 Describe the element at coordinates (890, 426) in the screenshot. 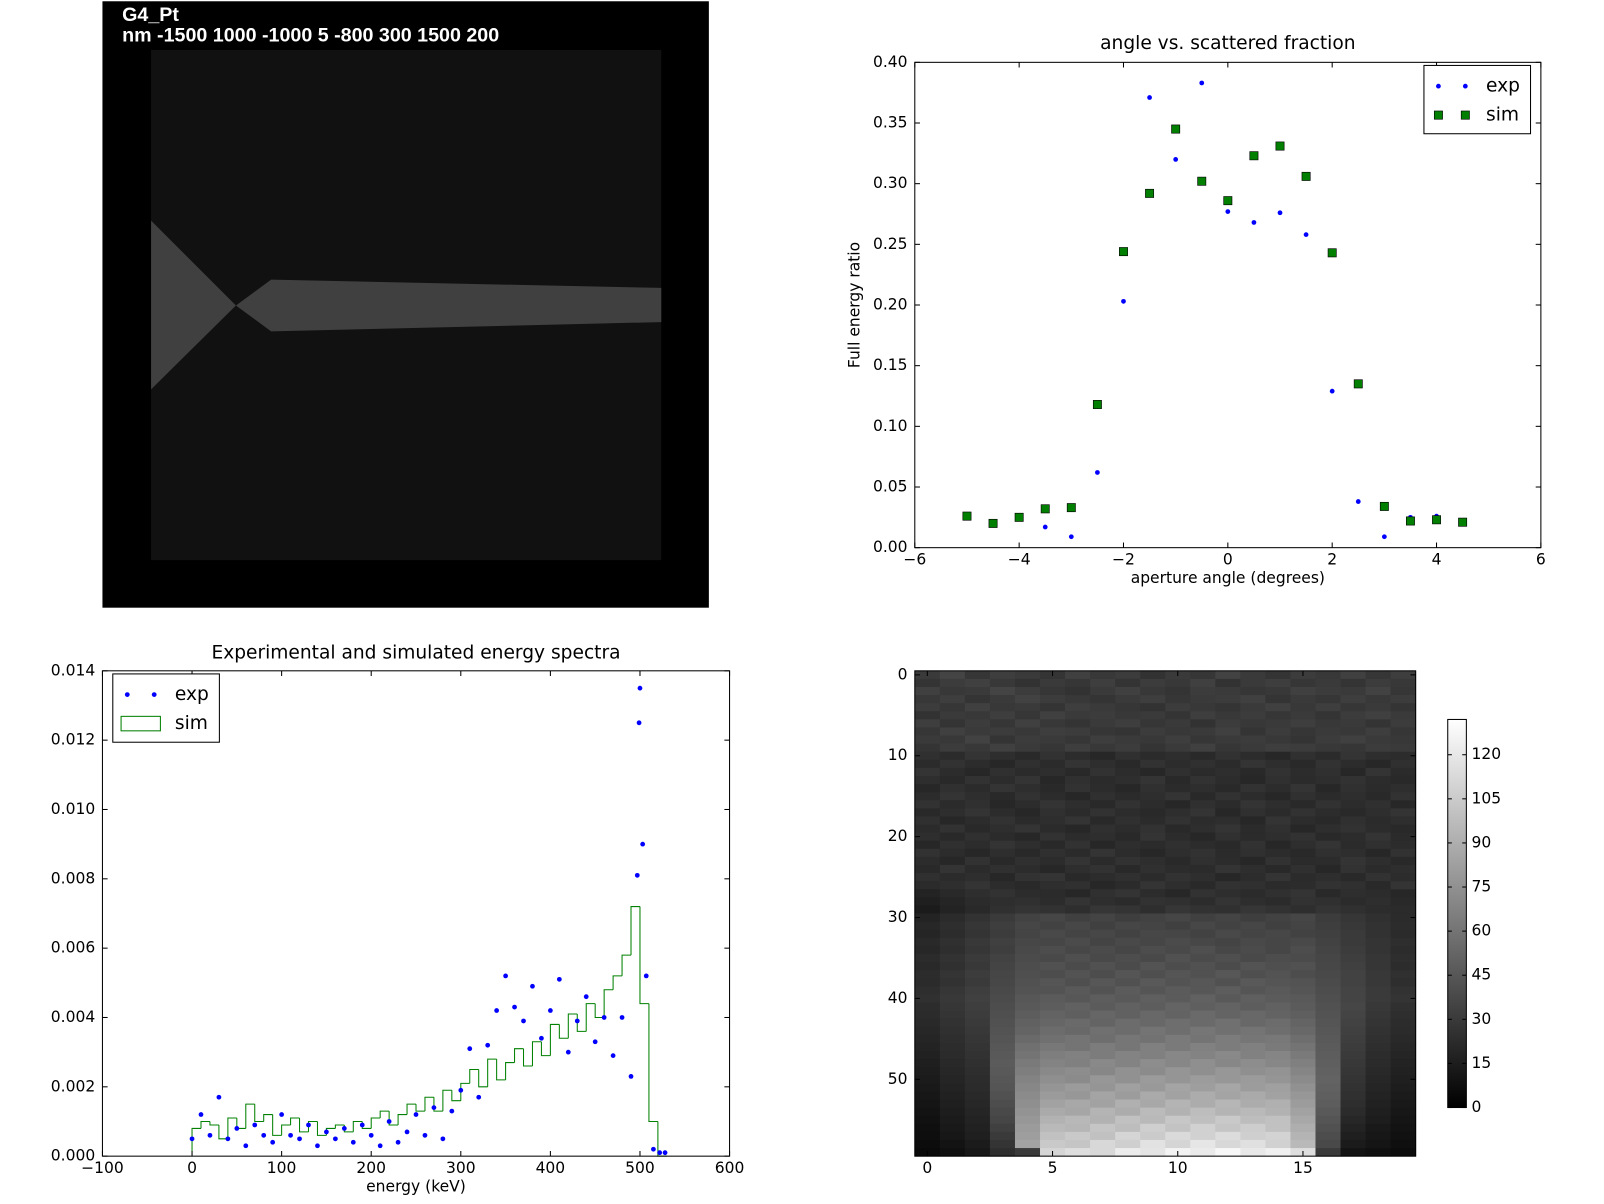

I see `y-tick-label: 0.10` at that location.